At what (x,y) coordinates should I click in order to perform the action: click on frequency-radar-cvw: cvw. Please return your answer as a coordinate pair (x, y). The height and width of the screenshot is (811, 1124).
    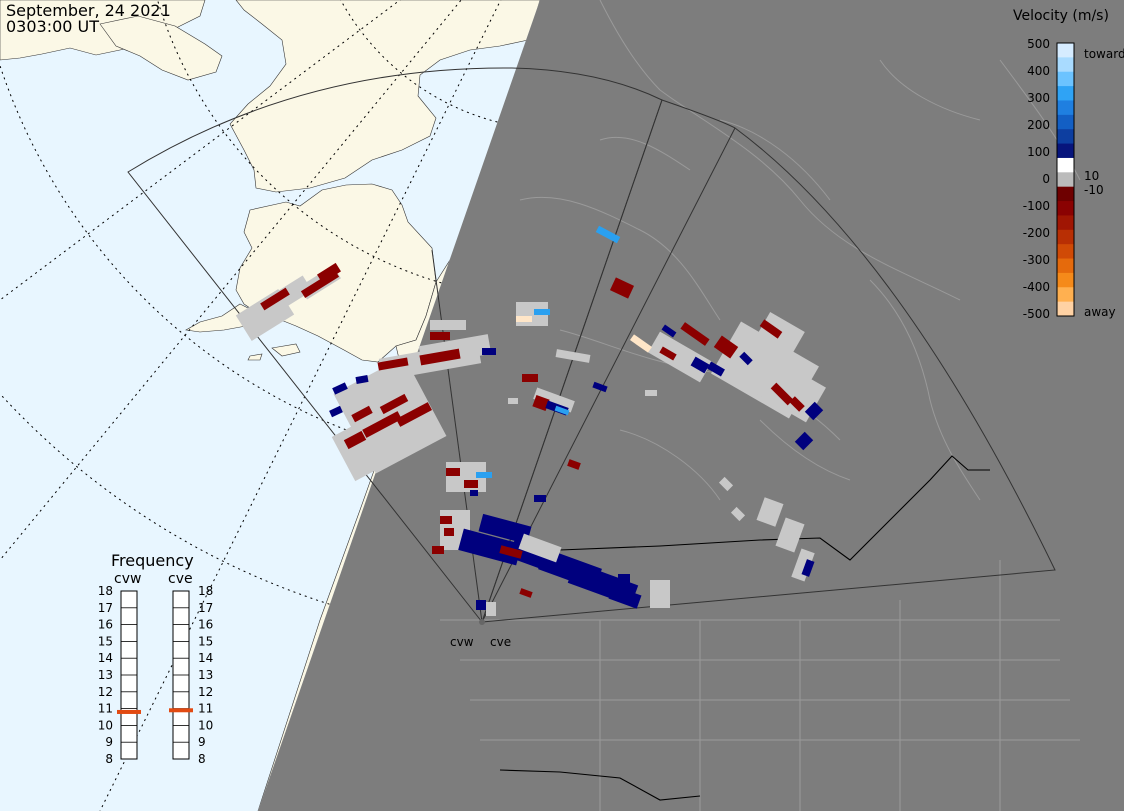
    Looking at the image, I should click on (127, 579).